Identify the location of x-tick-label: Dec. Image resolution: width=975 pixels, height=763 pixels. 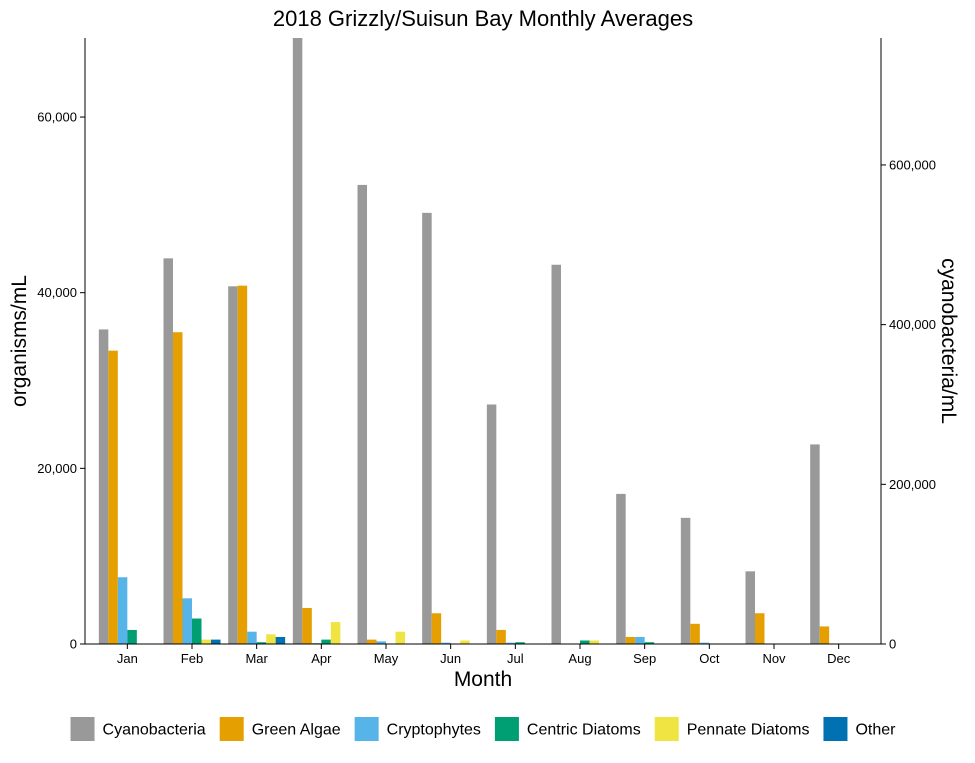
(839, 658).